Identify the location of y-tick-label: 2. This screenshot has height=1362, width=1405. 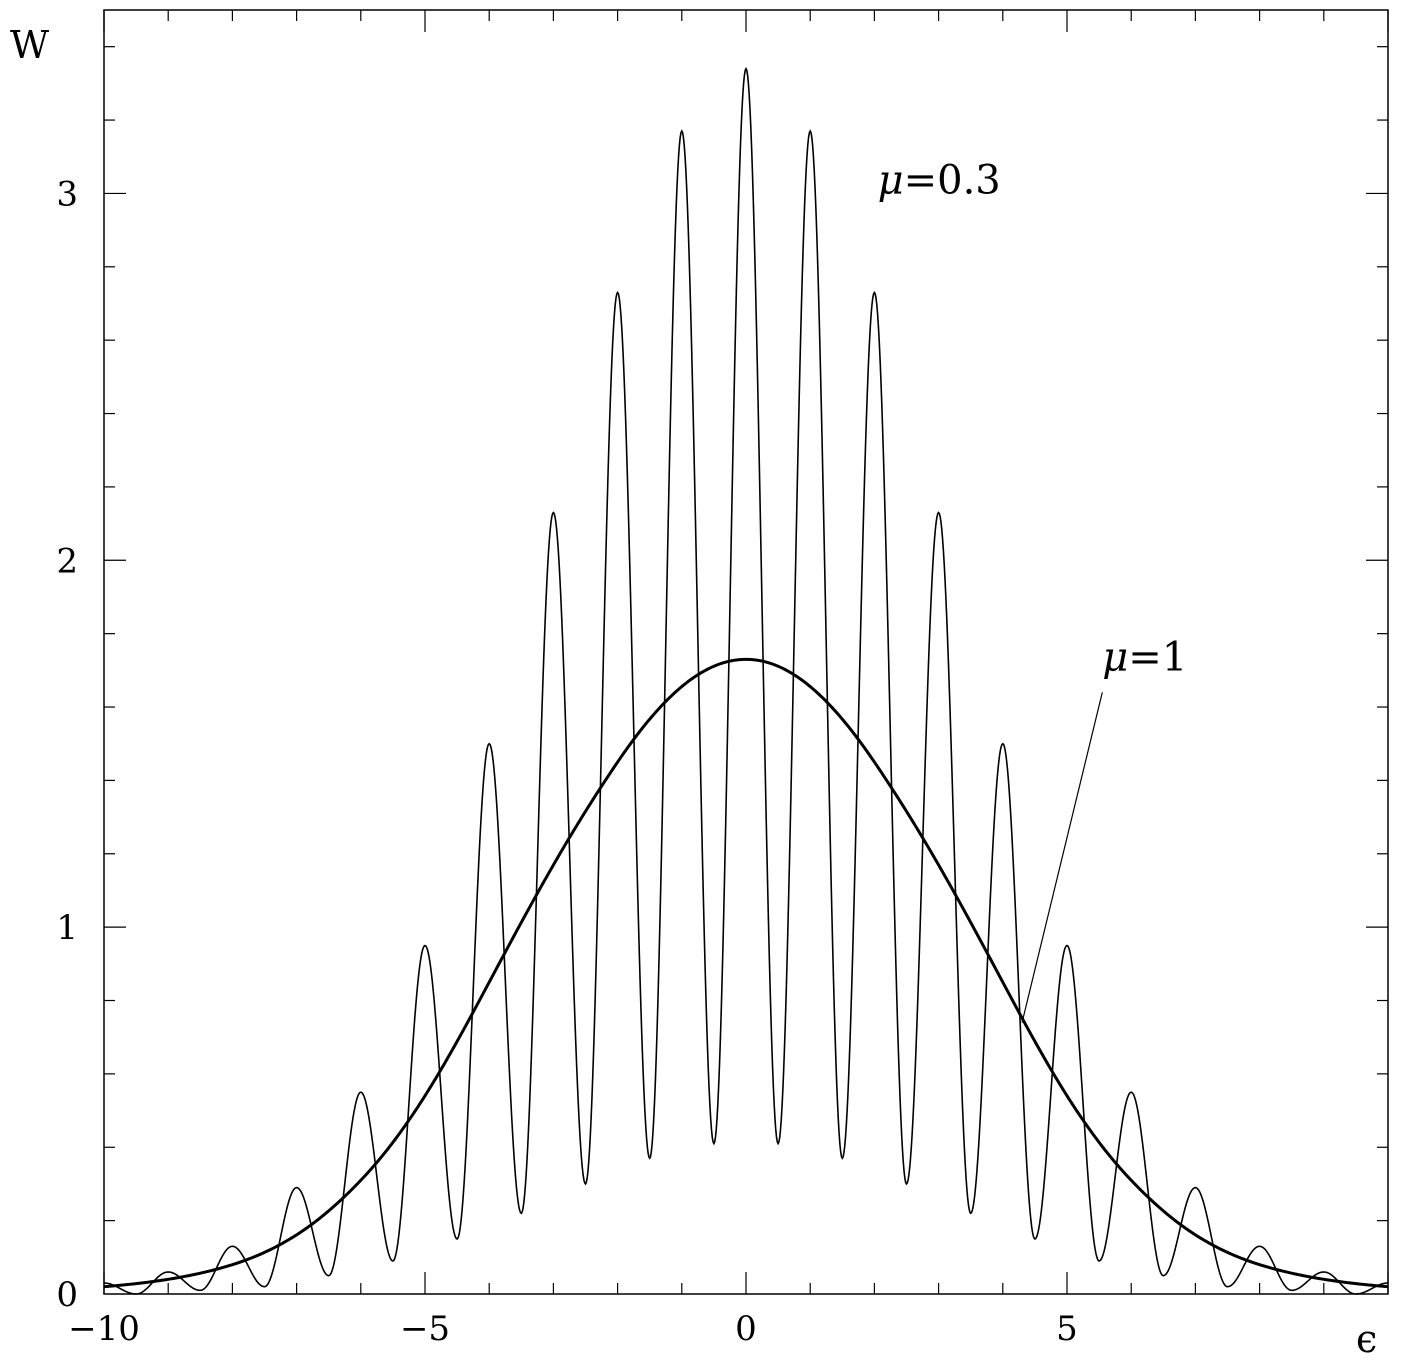
(67, 561).